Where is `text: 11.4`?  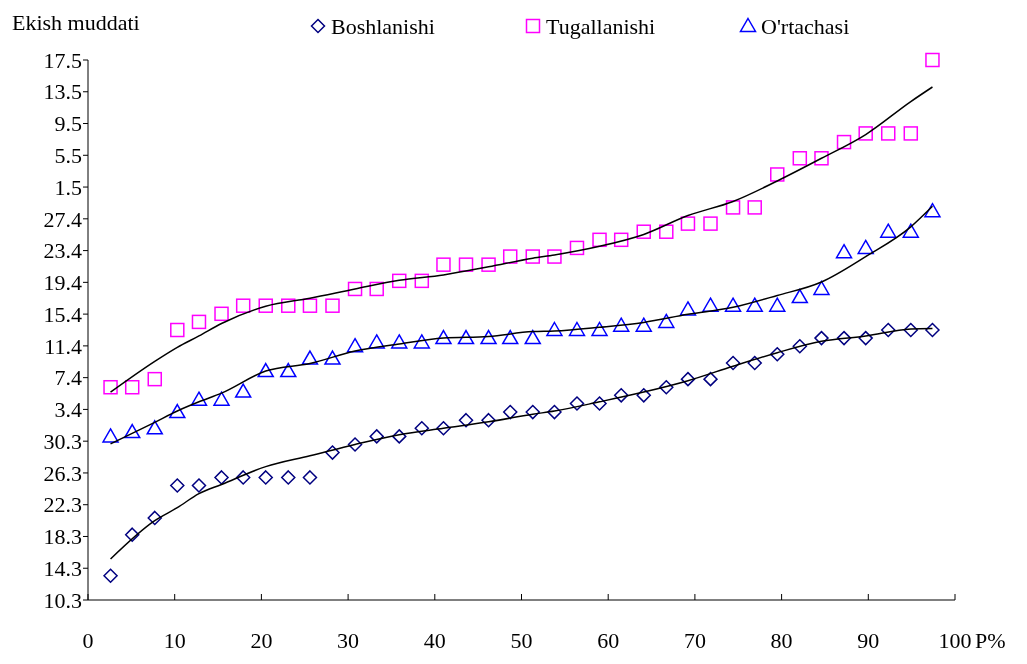 text: 11.4 is located at coordinates (63, 346).